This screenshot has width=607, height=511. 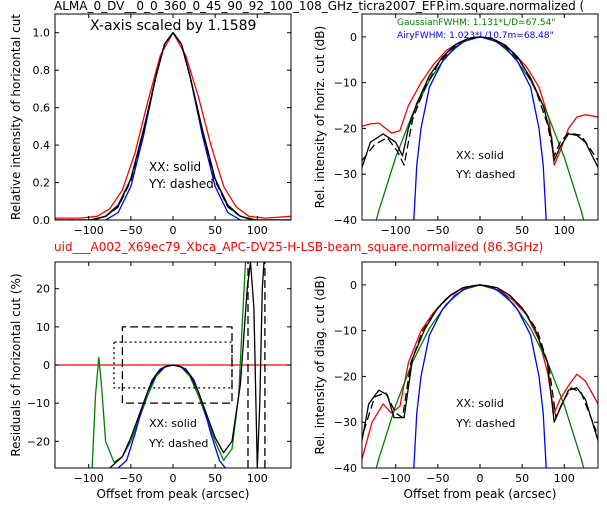 I want to click on y-axis-label: Residuals of horizontal cut (%), so click(x=16, y=364).